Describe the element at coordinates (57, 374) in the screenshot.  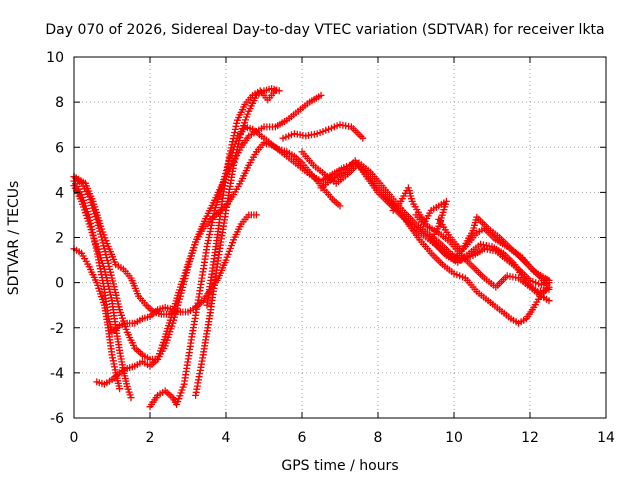
I see `y-tick-label: -4` at that location.